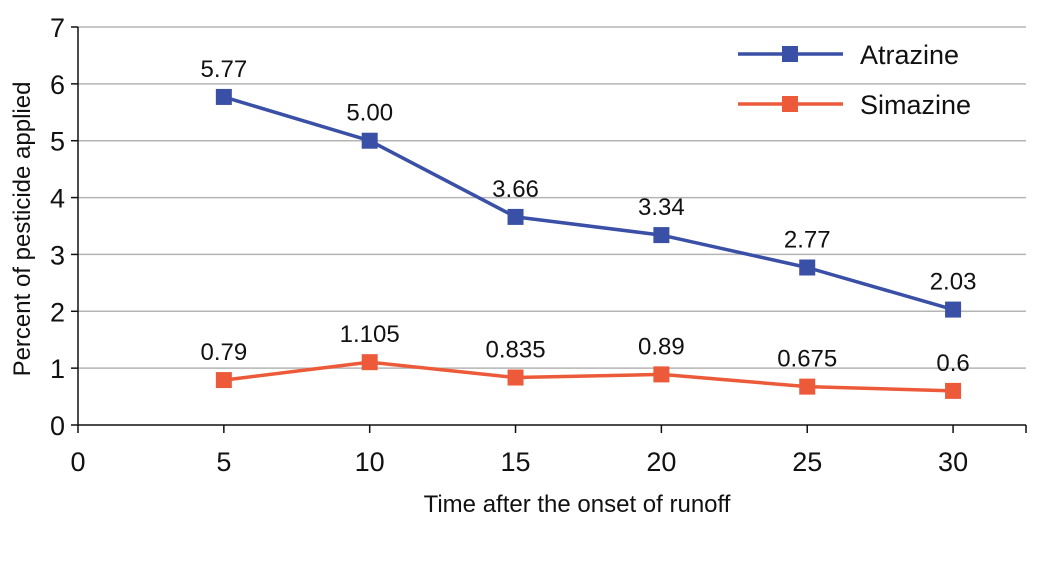 This screenshot has height=561, width=1039. What do you see at coordinates (854, 80) in the screenshot?
I see `legend: Atrazine Simazine` at bounding box center [854, 80].